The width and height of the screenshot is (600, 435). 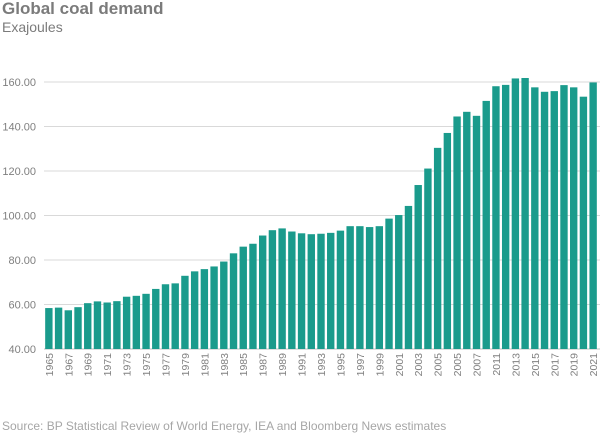 What do you see at coordinates (379, 287) in the screenshot?
I see `bar-1999` at bounding box center [379, 287].